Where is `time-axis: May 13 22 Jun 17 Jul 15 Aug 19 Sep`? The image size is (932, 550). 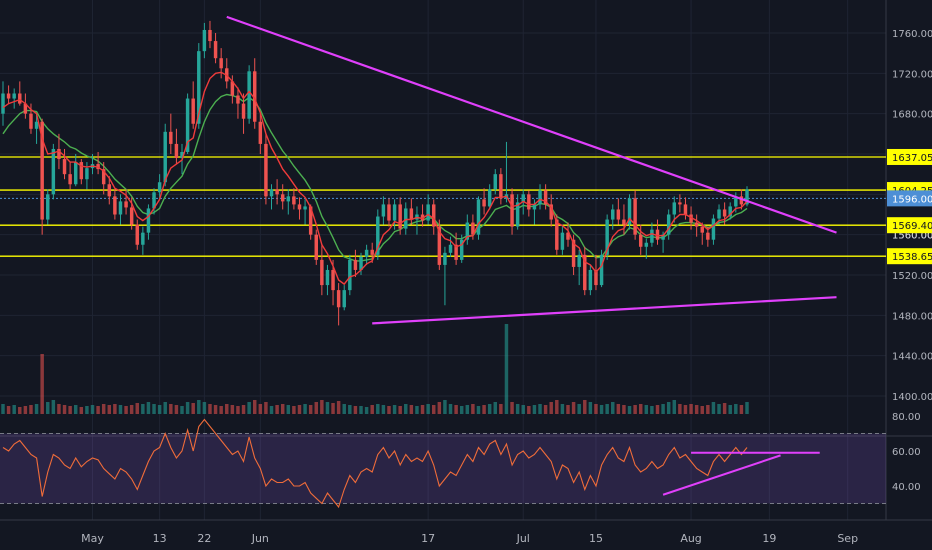
time-axis: May 13 22 Jun 17 Jul 15 Aug 19 Sep is located at coordinates (469, 538).